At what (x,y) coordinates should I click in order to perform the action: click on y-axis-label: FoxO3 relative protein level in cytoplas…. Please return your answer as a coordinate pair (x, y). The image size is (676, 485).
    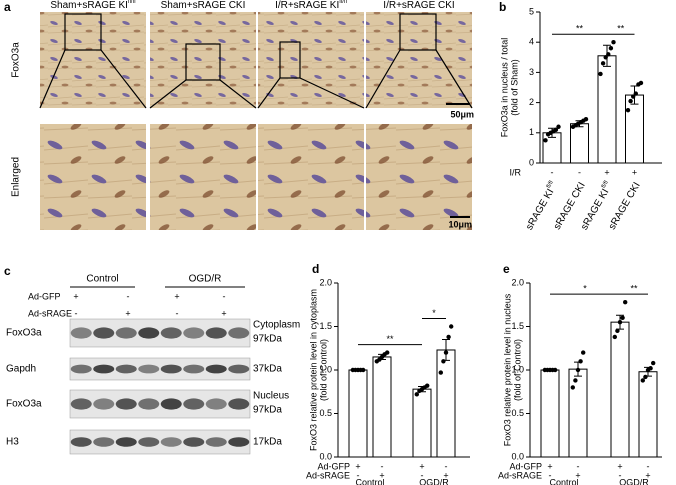
    Looking at the image, I should click on (313, 370).